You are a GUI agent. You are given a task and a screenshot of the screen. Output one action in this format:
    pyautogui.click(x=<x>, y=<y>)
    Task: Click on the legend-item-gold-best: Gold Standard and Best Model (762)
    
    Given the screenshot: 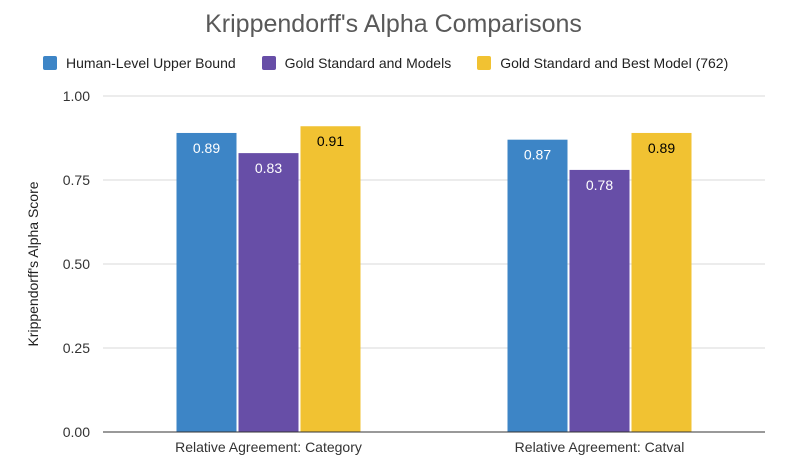 What is the action you would take?
    pyautogui.click(x=602, y=63)
    